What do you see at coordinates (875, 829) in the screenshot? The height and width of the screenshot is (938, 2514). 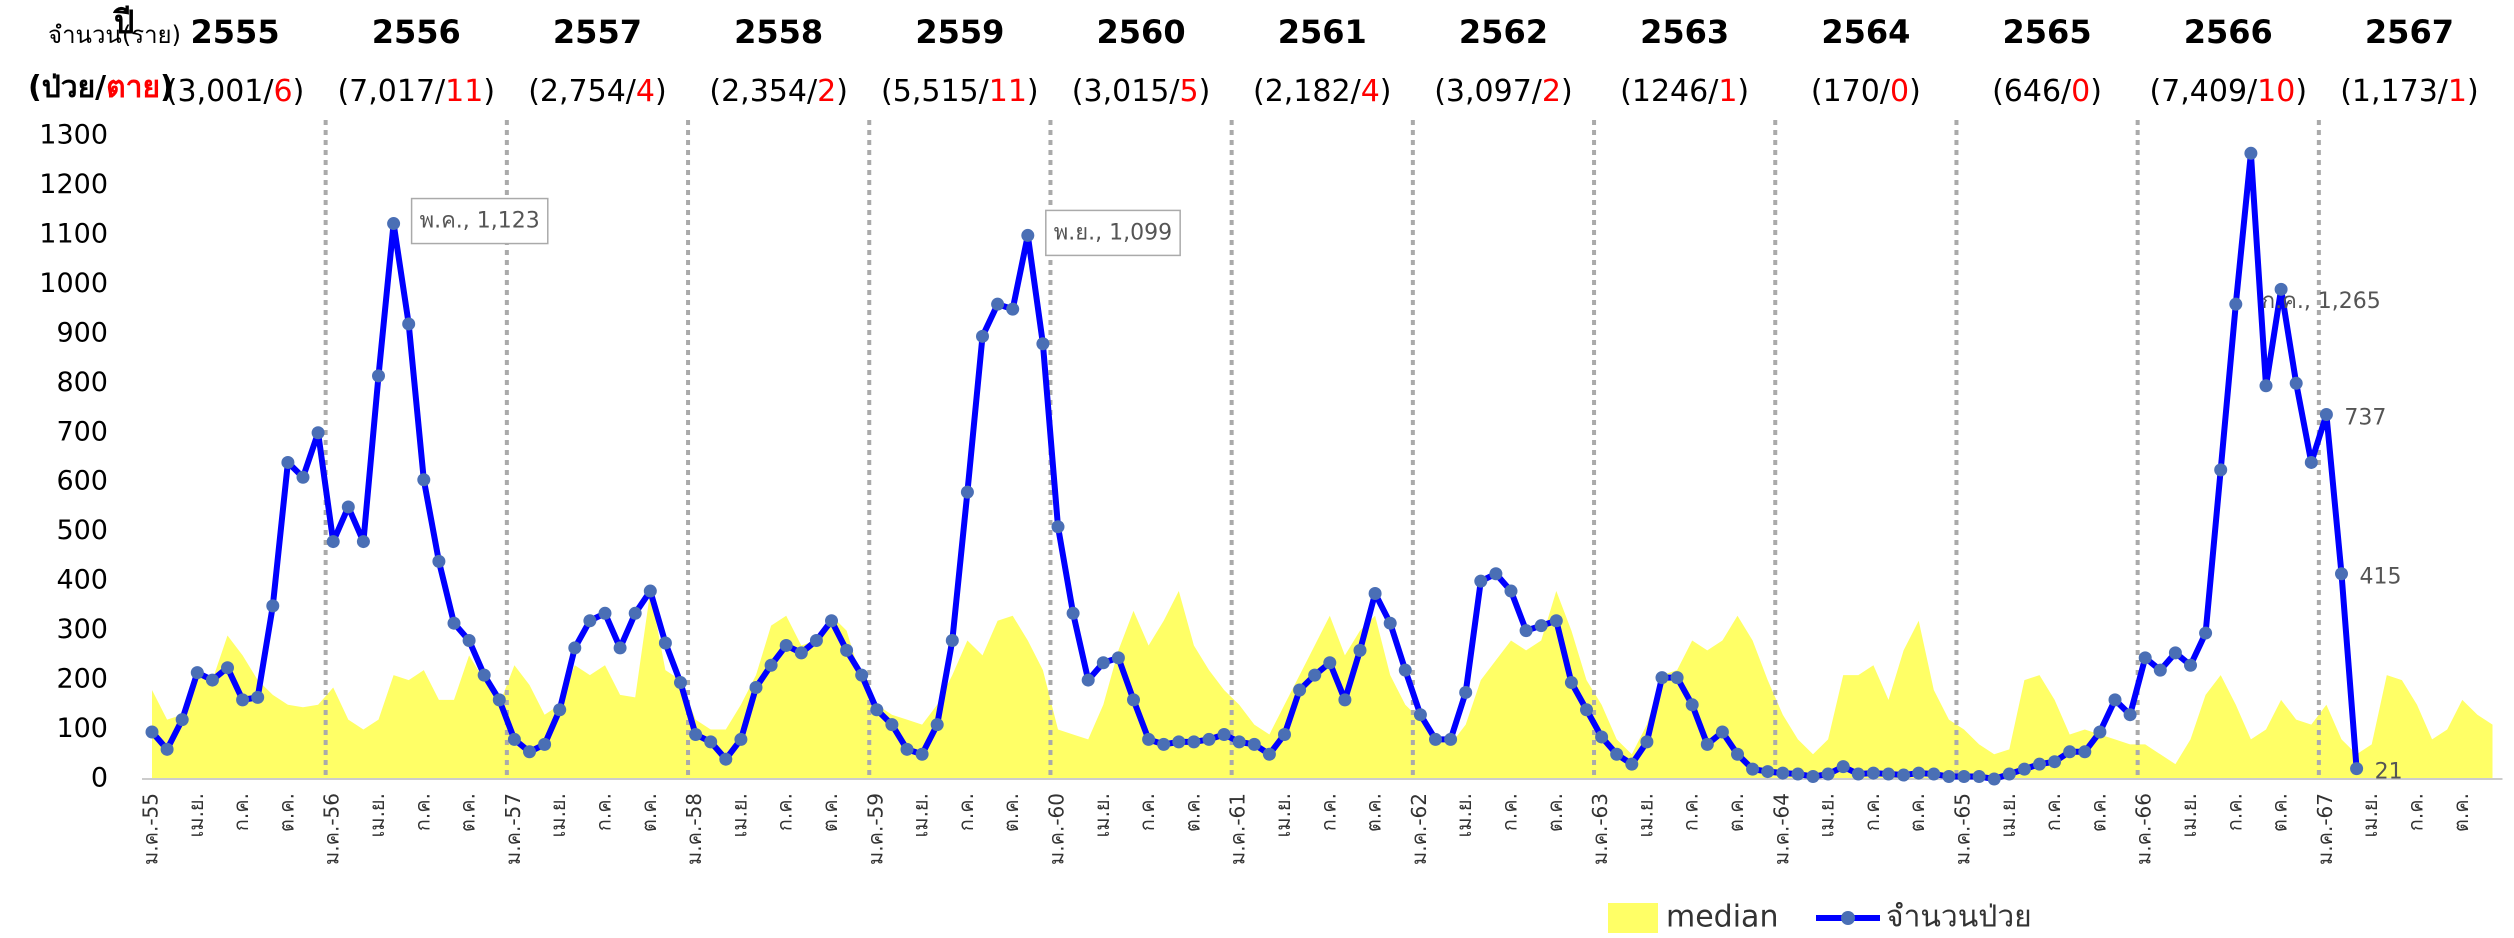 I see `x-tick-label: ม.ค.-59` at bounding box center [875, 829].